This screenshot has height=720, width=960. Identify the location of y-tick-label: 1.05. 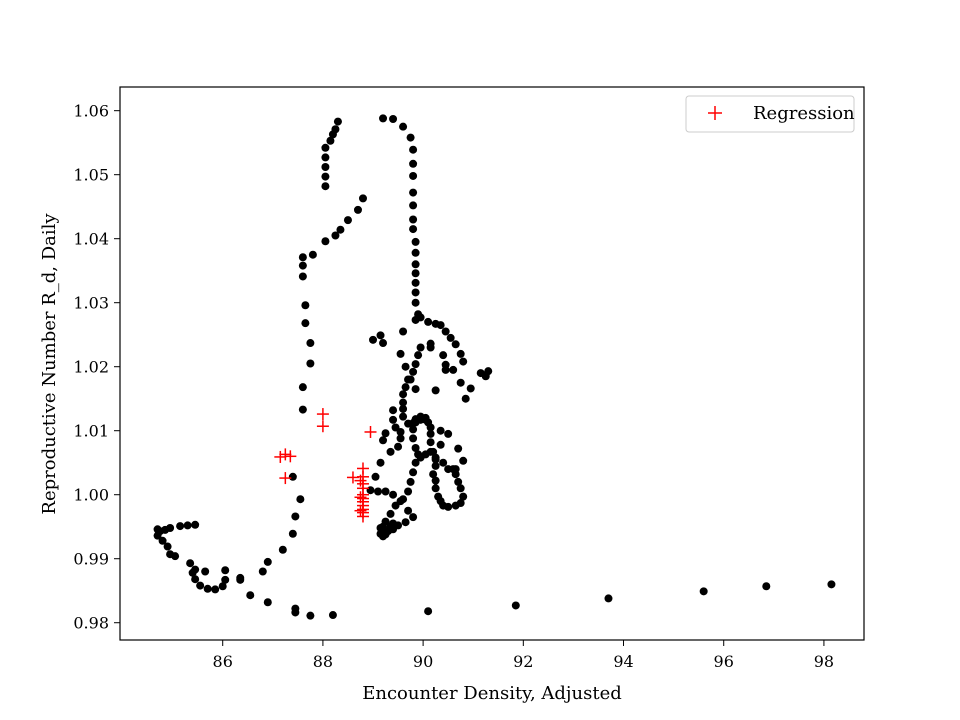
(91, 175).